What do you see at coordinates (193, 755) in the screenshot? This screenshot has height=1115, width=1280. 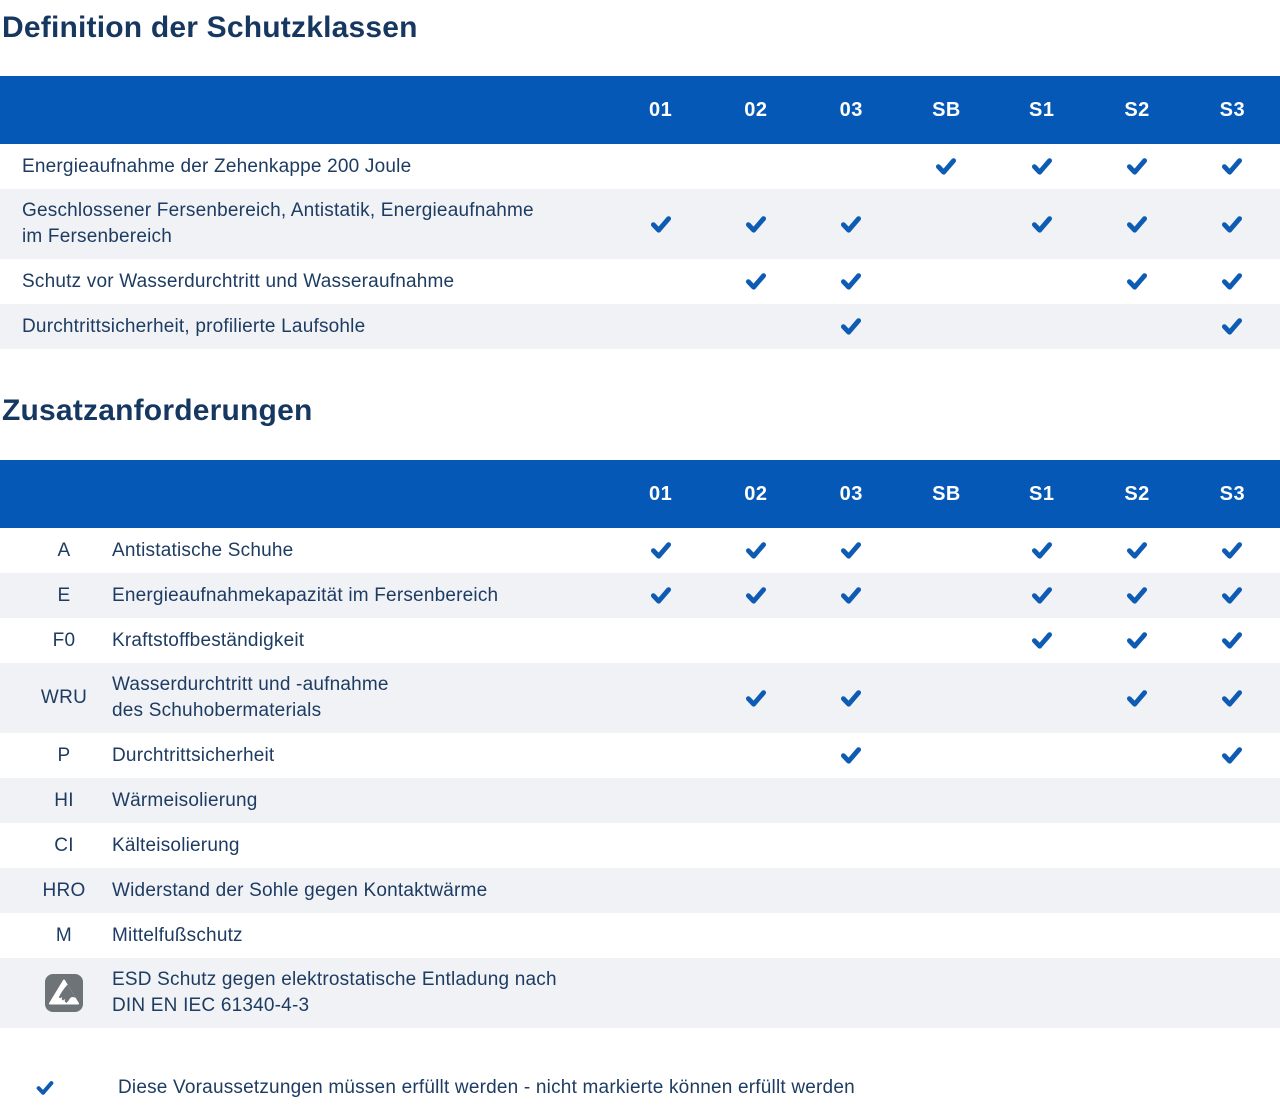 I see `row-label-text: Durchtrittsicherheit` at bounding box center [193, 755].